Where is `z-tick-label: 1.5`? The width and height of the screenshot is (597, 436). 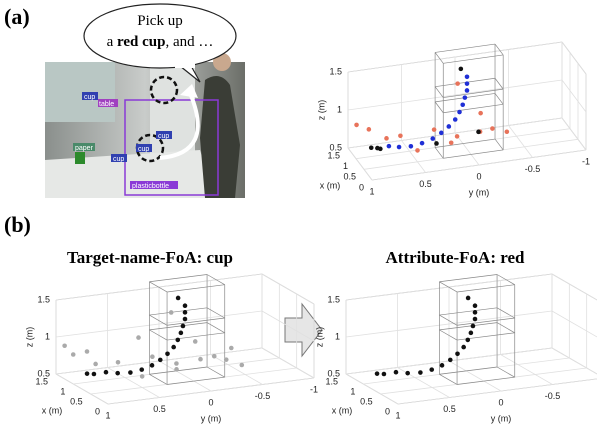
z-tick-label: 1.5 is located at coordinates (333, 299).